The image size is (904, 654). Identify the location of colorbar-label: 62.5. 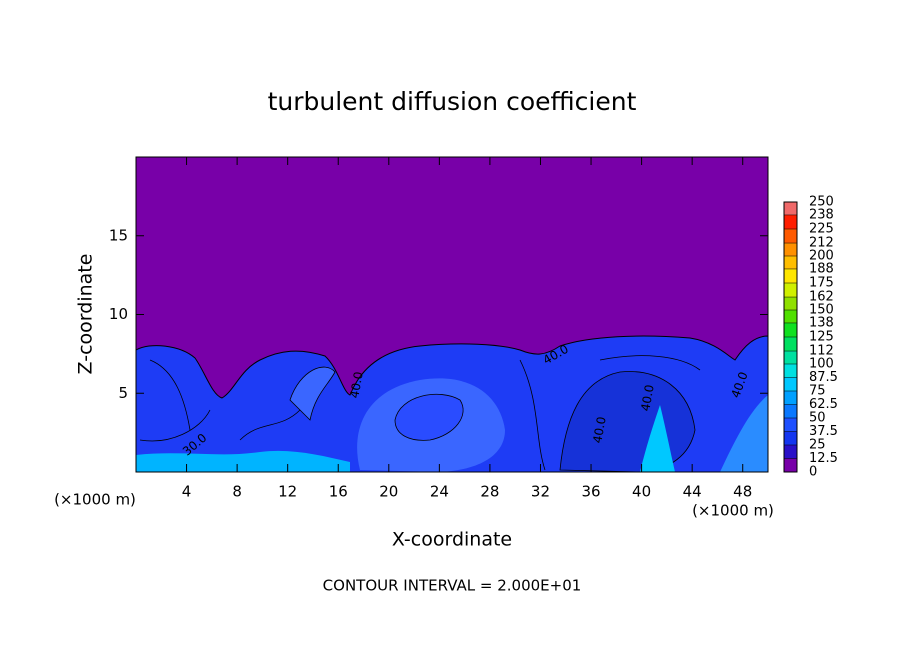
(823, 404).